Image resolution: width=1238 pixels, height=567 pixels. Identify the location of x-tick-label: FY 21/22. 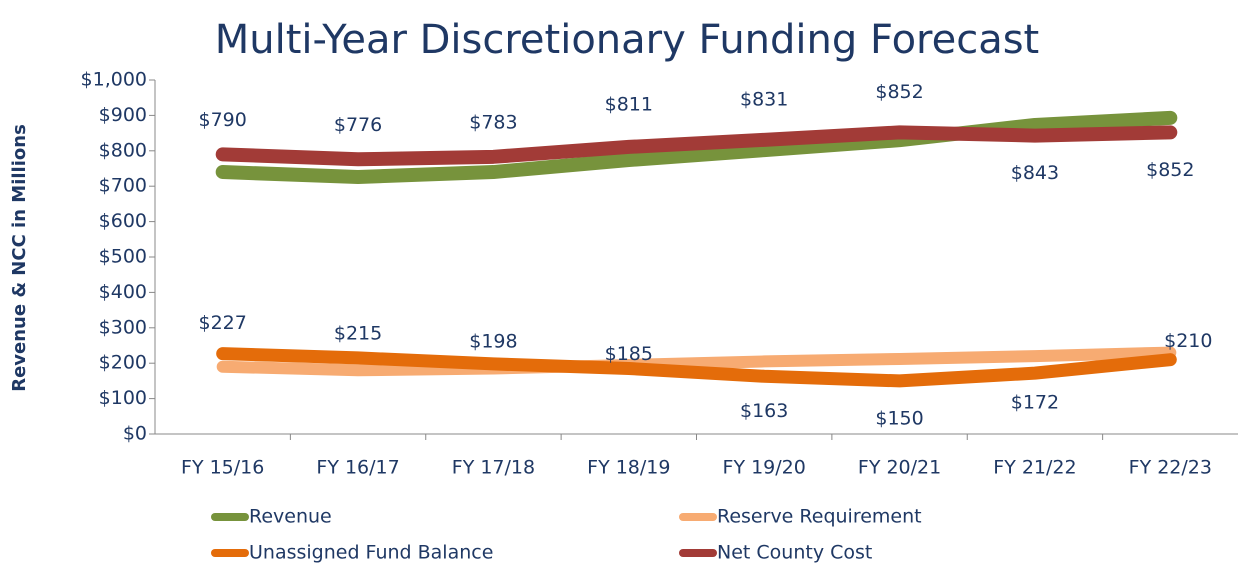
(1034, 468).